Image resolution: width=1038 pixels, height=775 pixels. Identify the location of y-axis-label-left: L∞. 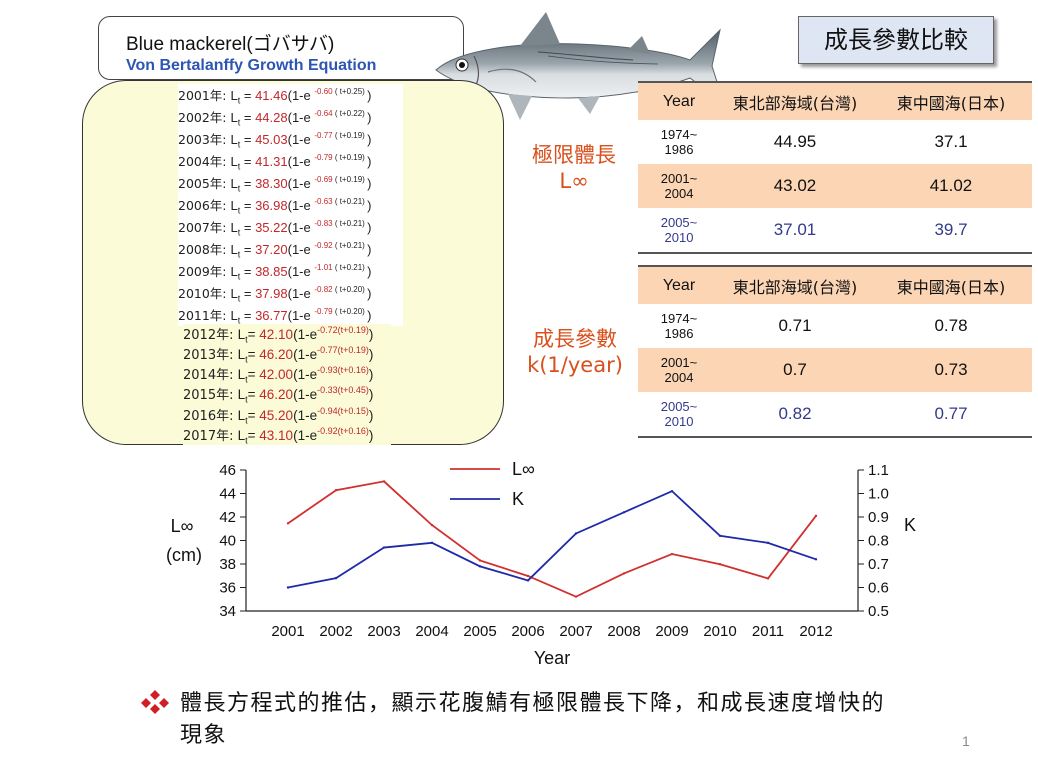
(182, 526).